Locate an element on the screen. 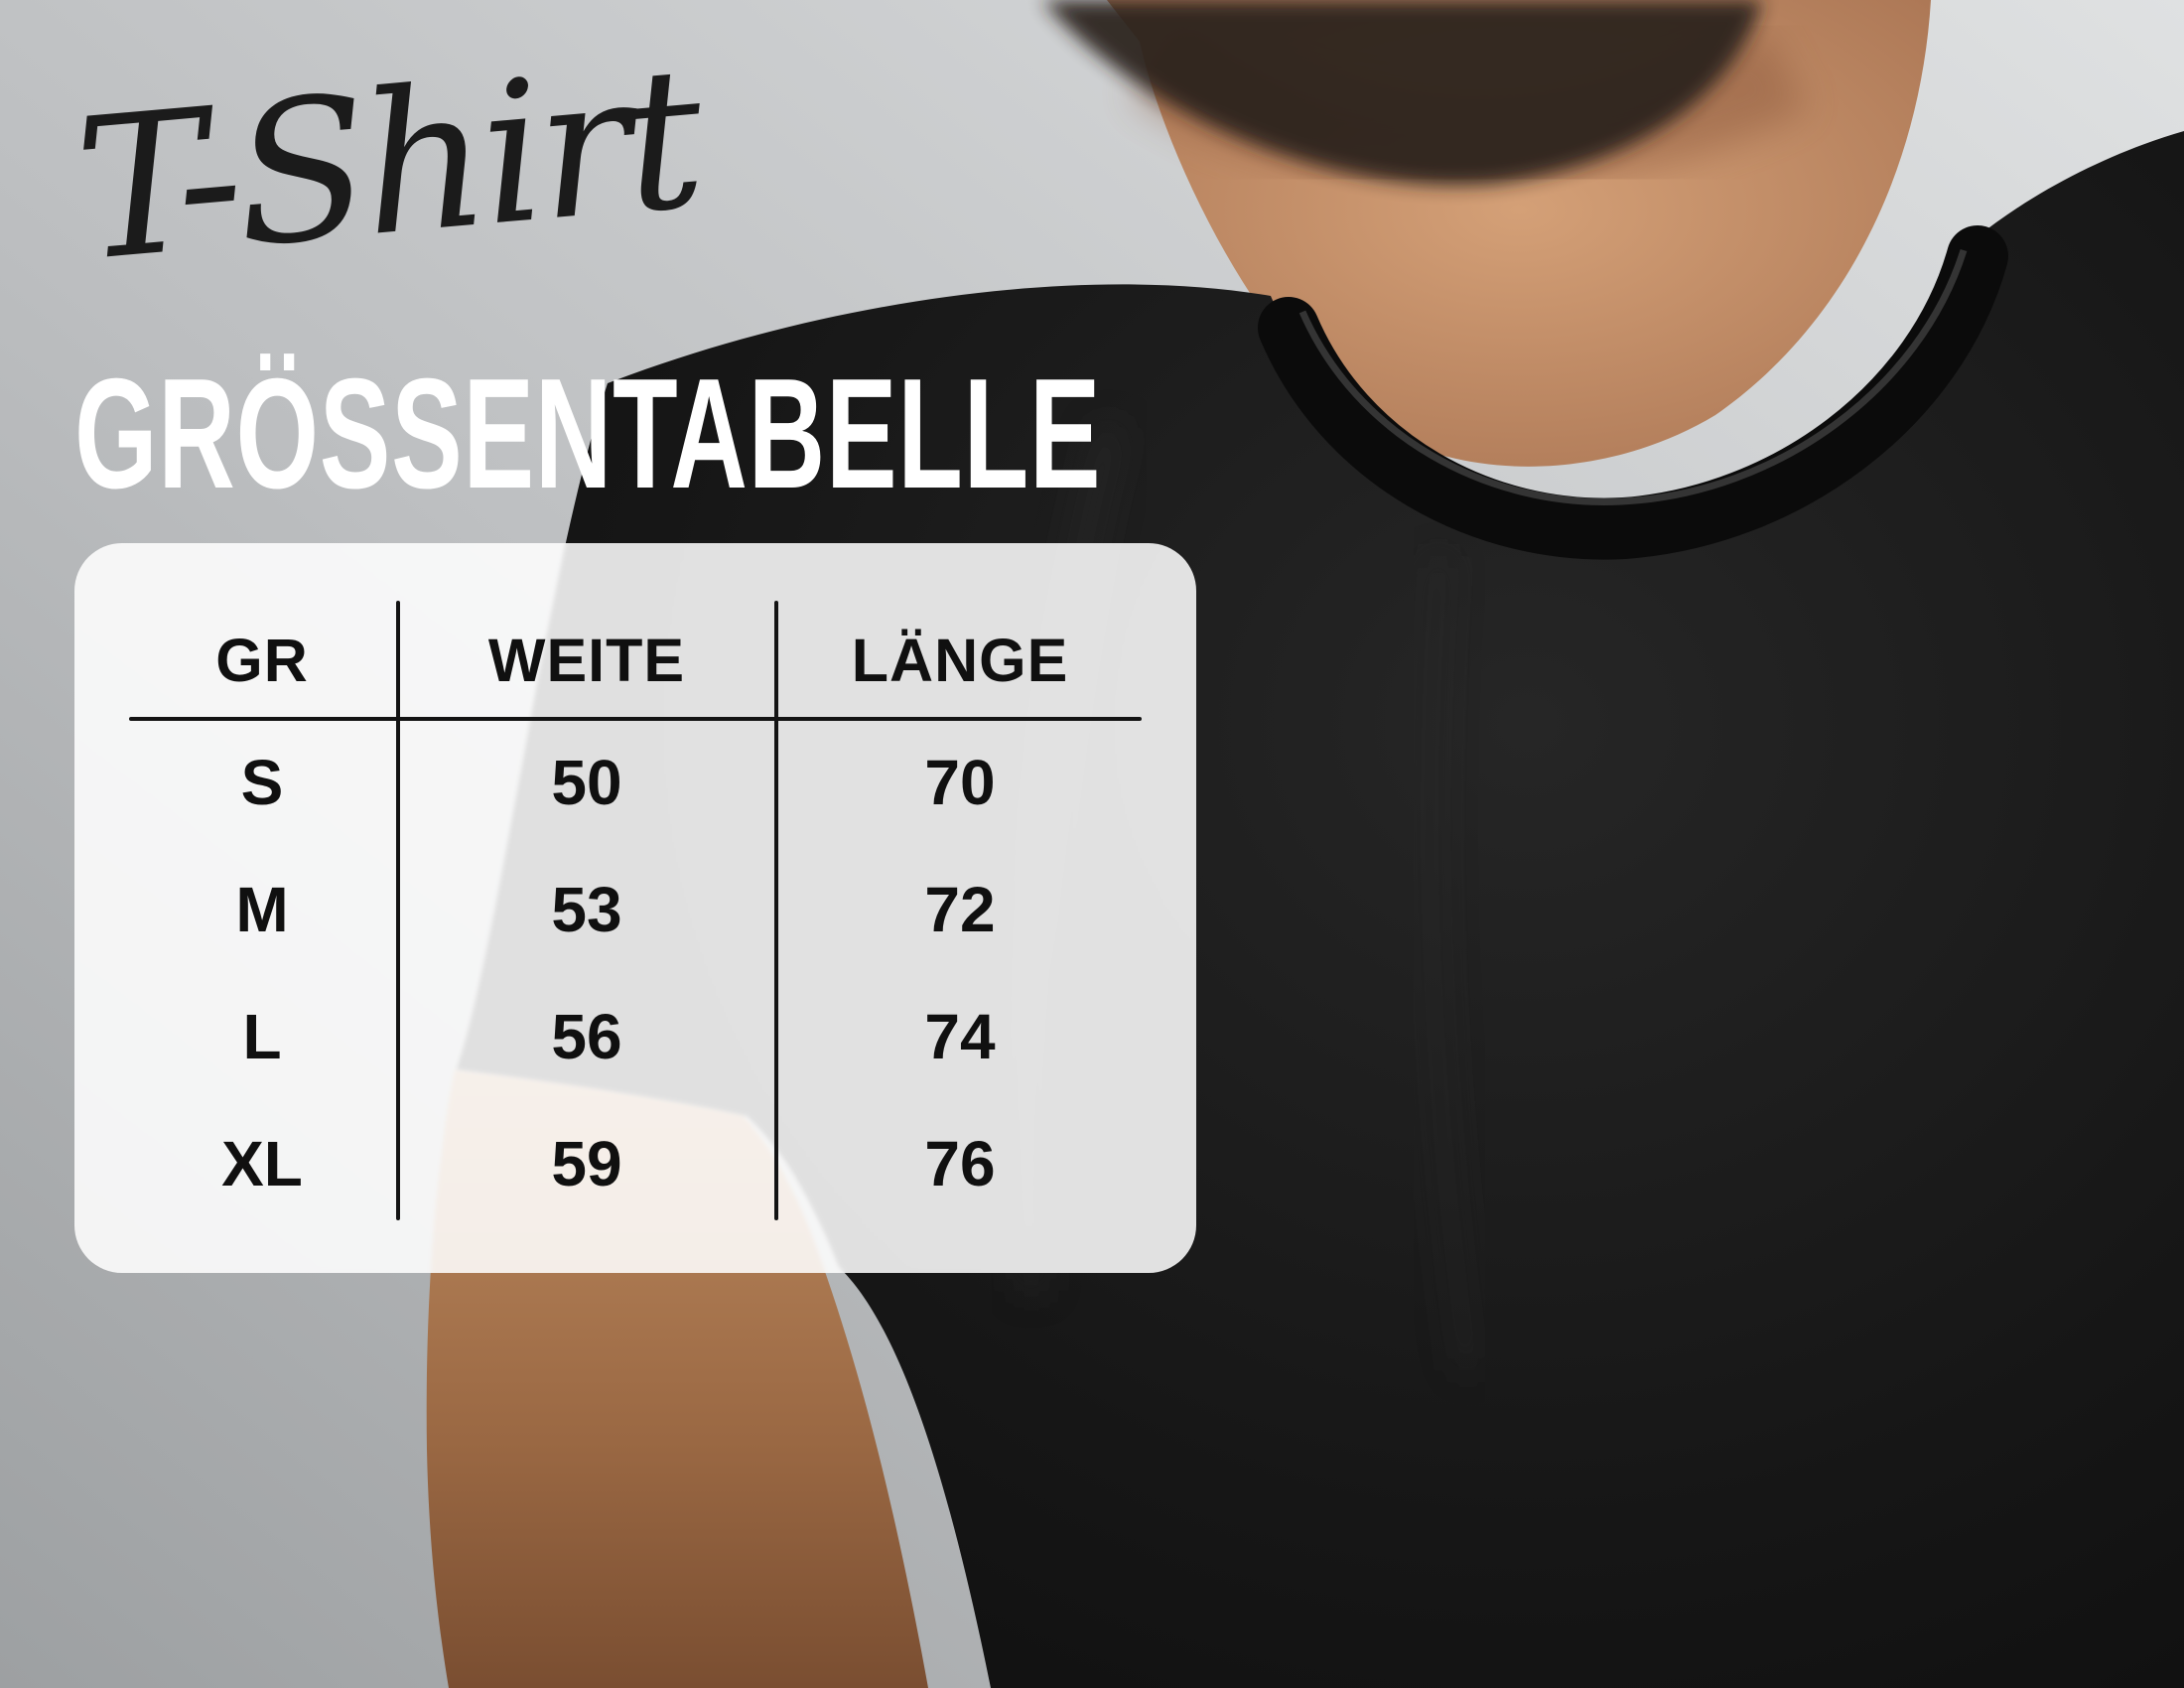 The width and height of the screenshot is (2184, 1688). tshirt-fold is located at coordinates (1449, 963).